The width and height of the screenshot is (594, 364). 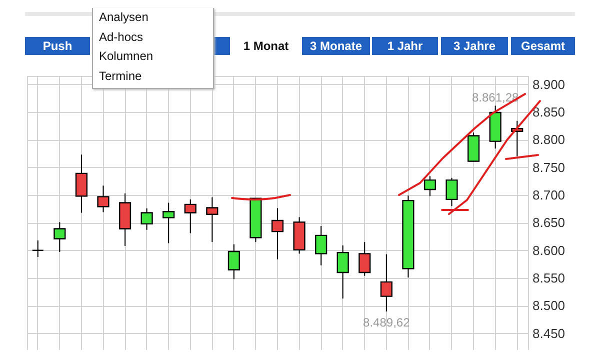 What do you see at coordinates (543, 46) in the screenshot?
I see `text: Gesamt` at bounding box center [543, 46].